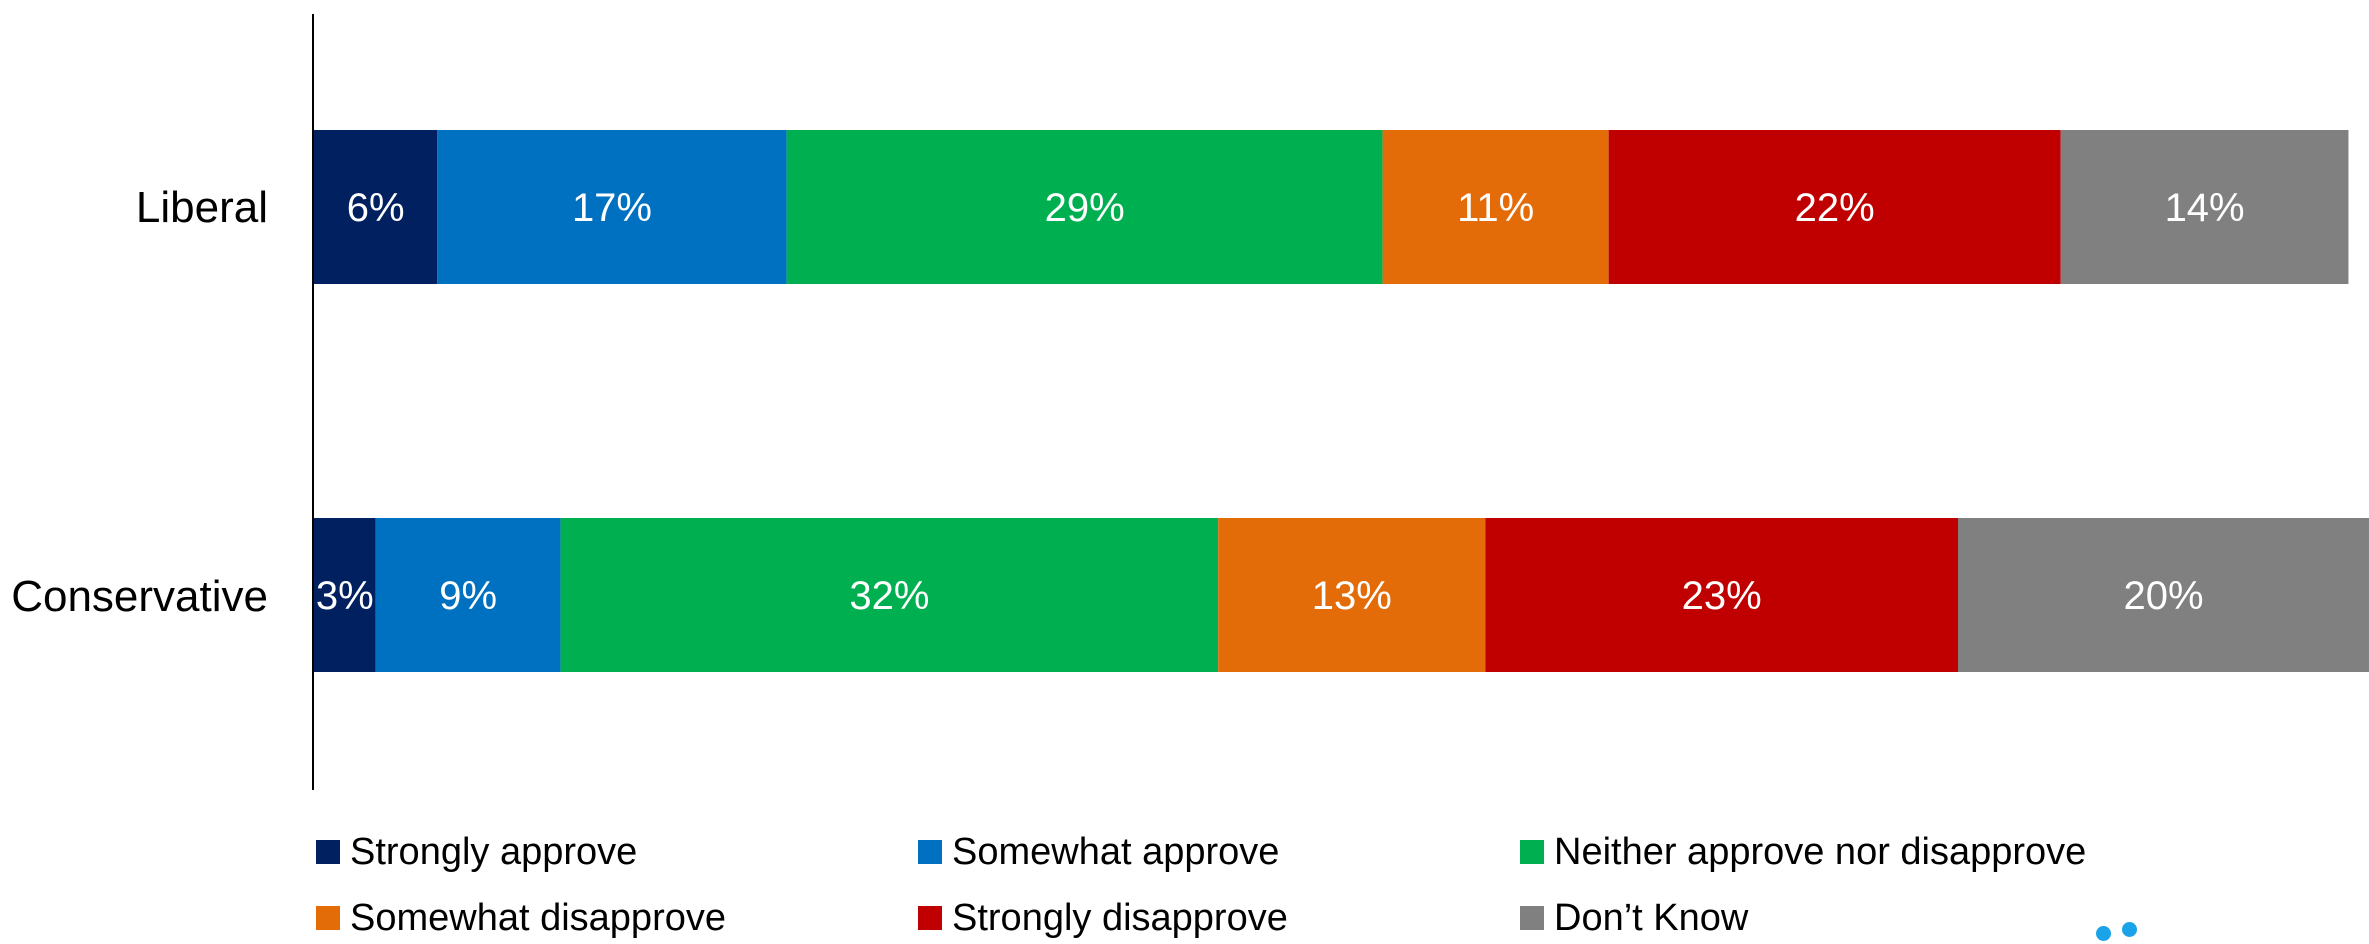 The image size is (2369, 944). I want to click on legend-label: Strongly disapprove, so click(1120, 917).